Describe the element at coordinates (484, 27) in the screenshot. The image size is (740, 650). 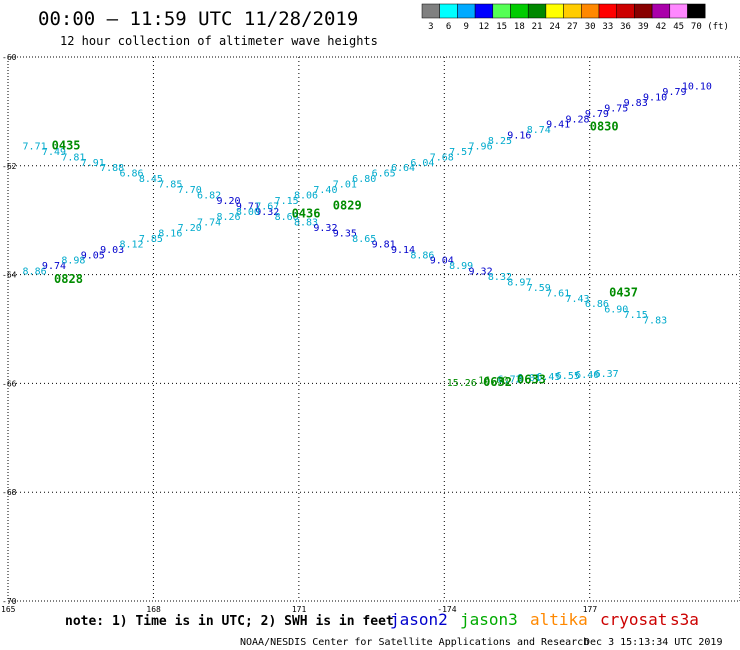
I see `colorbar-label: 12` at that location.